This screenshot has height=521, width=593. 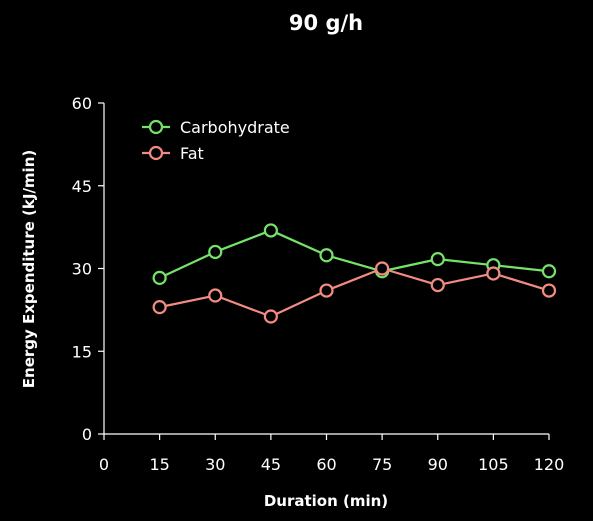 I want to click on y-tick-label: 30, so click(x=82, y=269).